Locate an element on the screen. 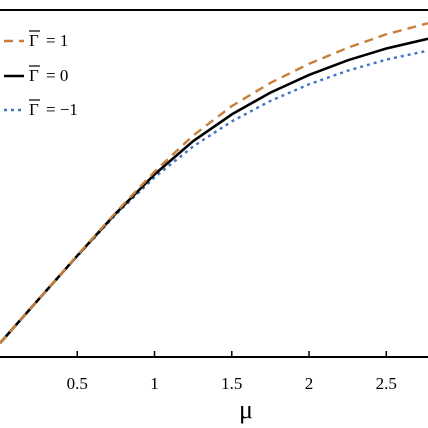 Image resolution: width=428 pixels, height=428 pixels. x-tick-label: 0.5 is located at coordinates (77, 383).